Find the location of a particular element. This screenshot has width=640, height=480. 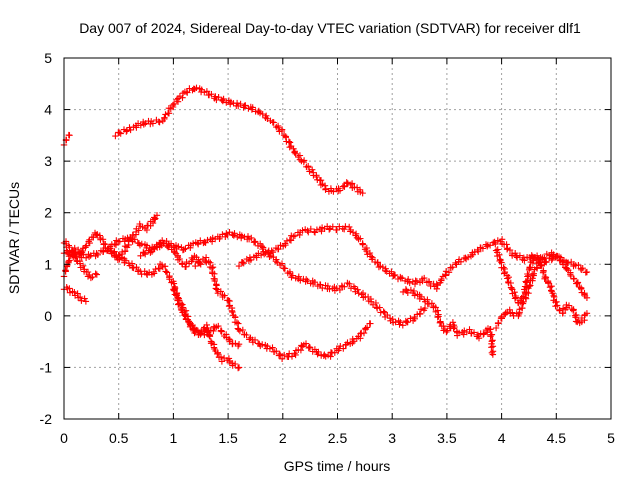

x-tick-label: 3.5 is located at coordinates (447, 438).